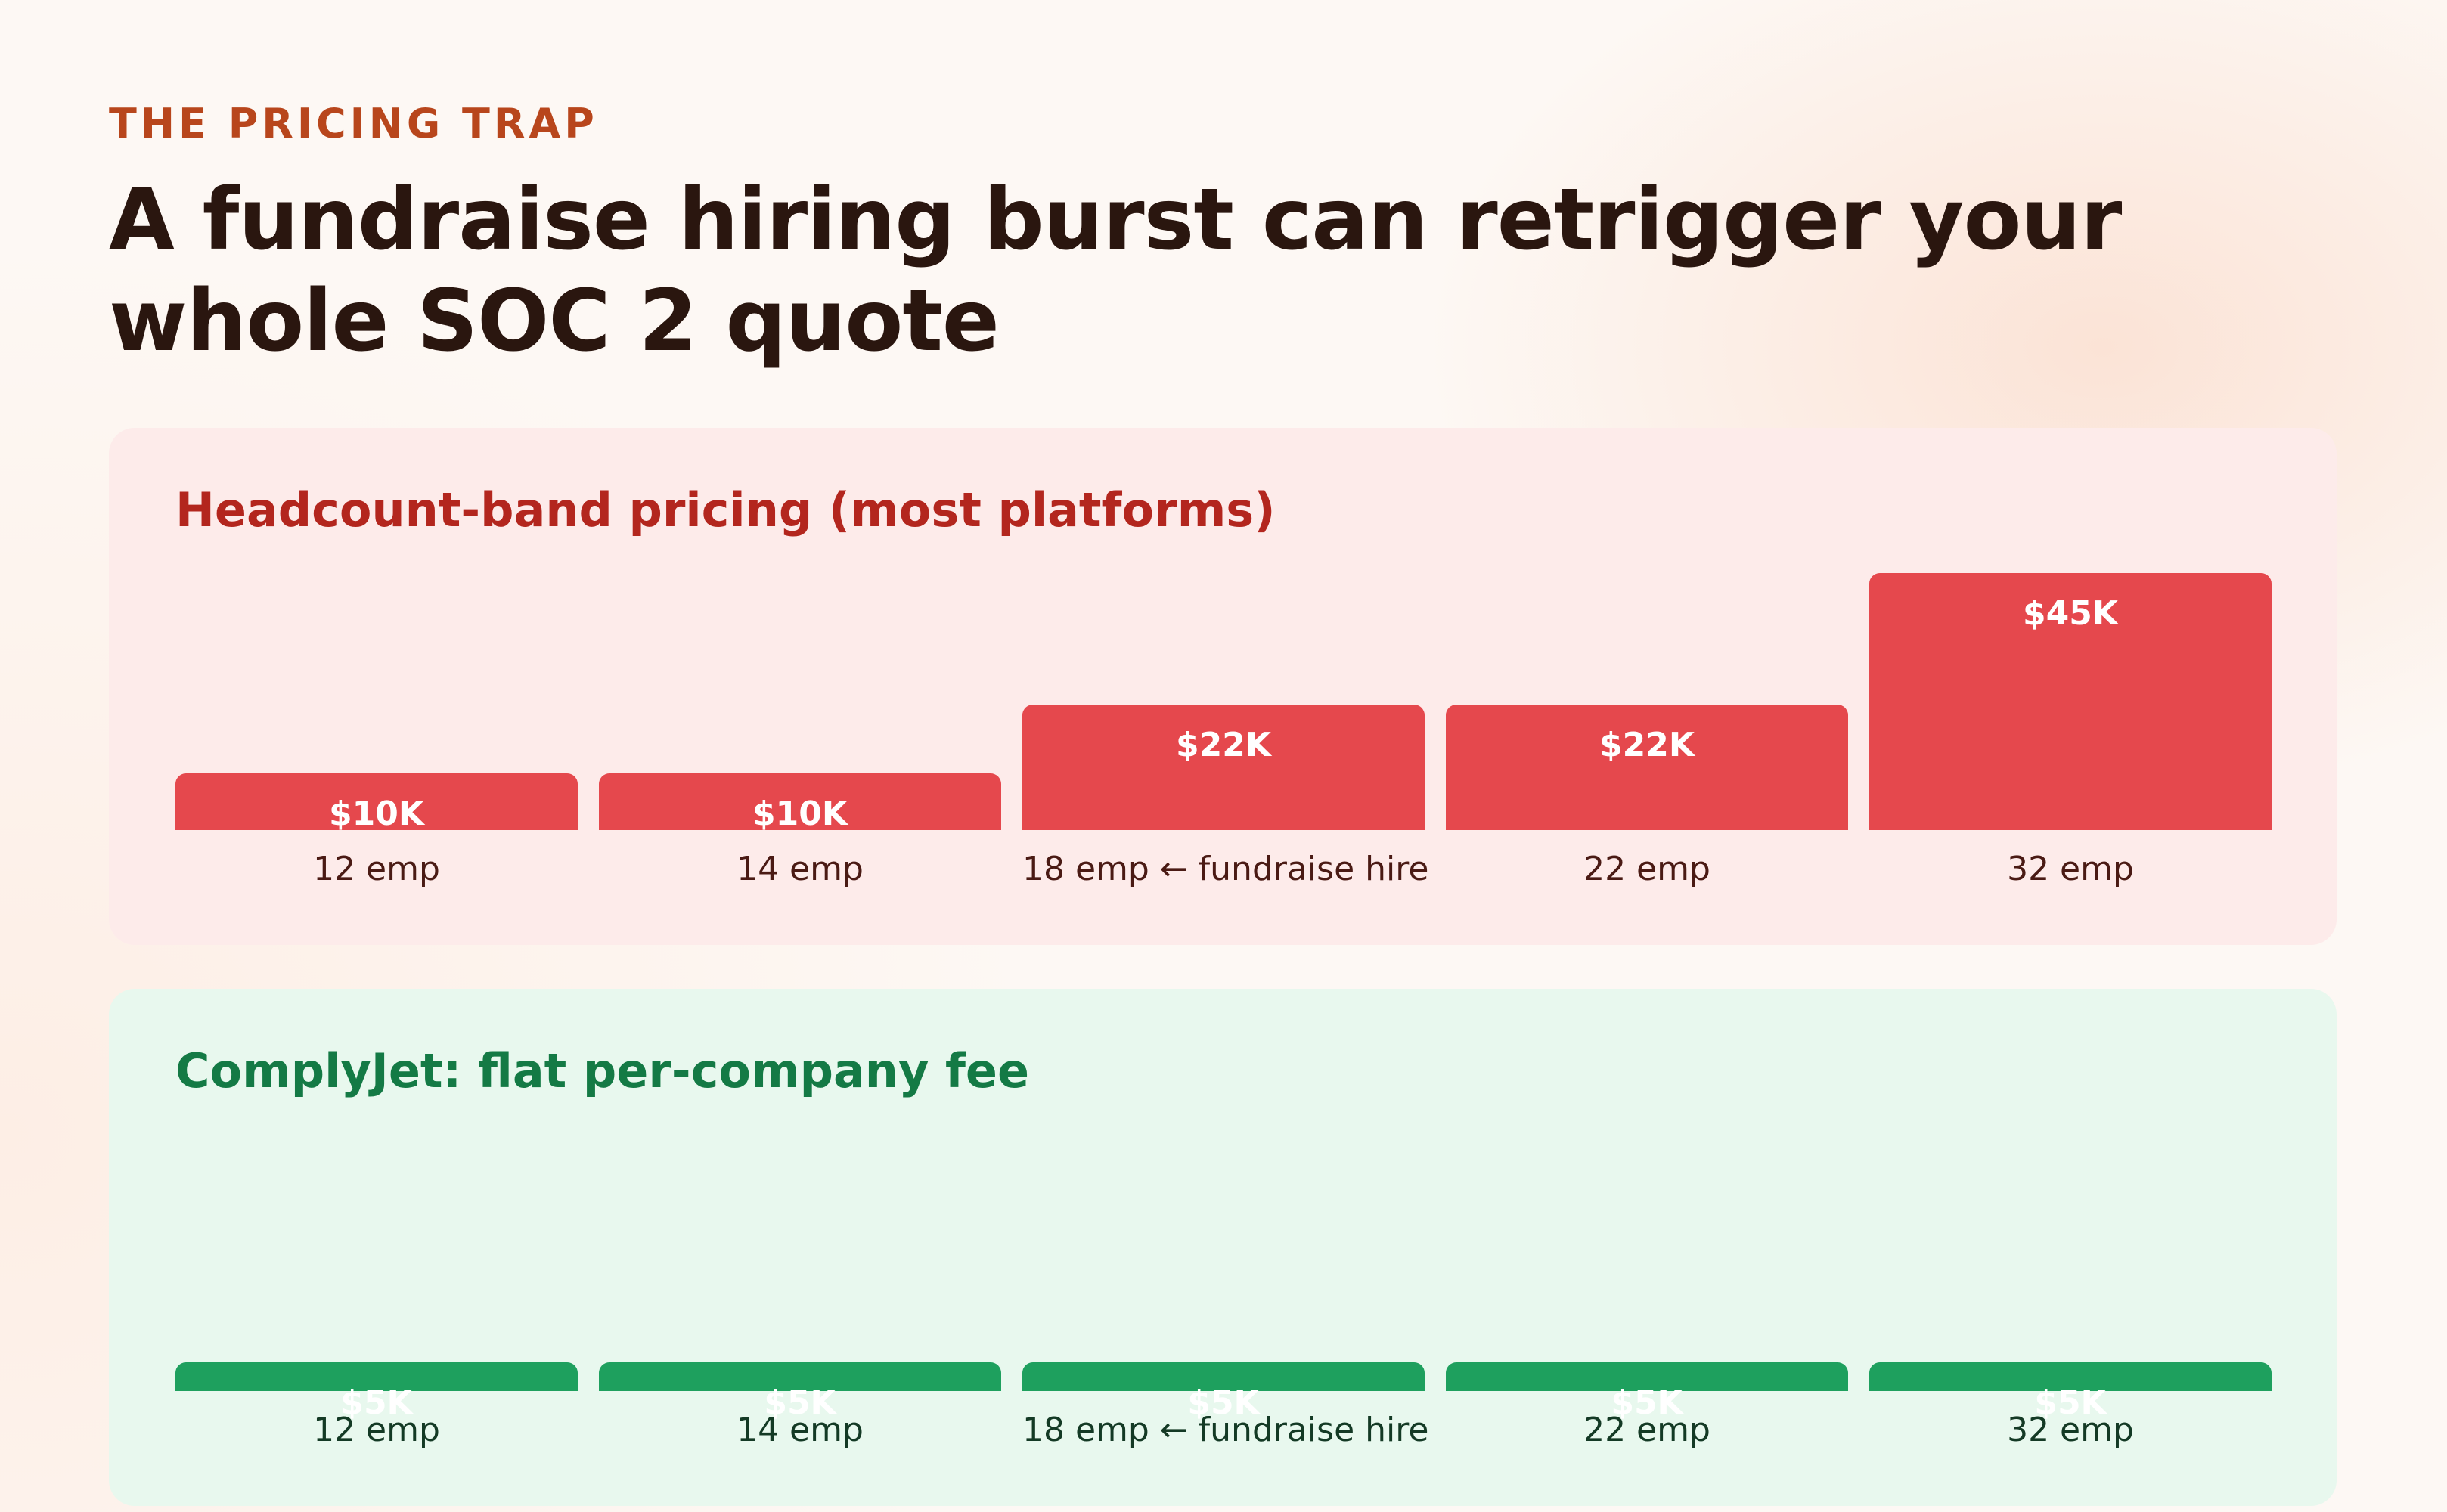 The width and height of the screenshot is (2447, 1512). Describe the element at coordinates (726, 510) in the screenshot. I see `panel-title-headcount: Headcount-band pricing (most platforms)` at that location.